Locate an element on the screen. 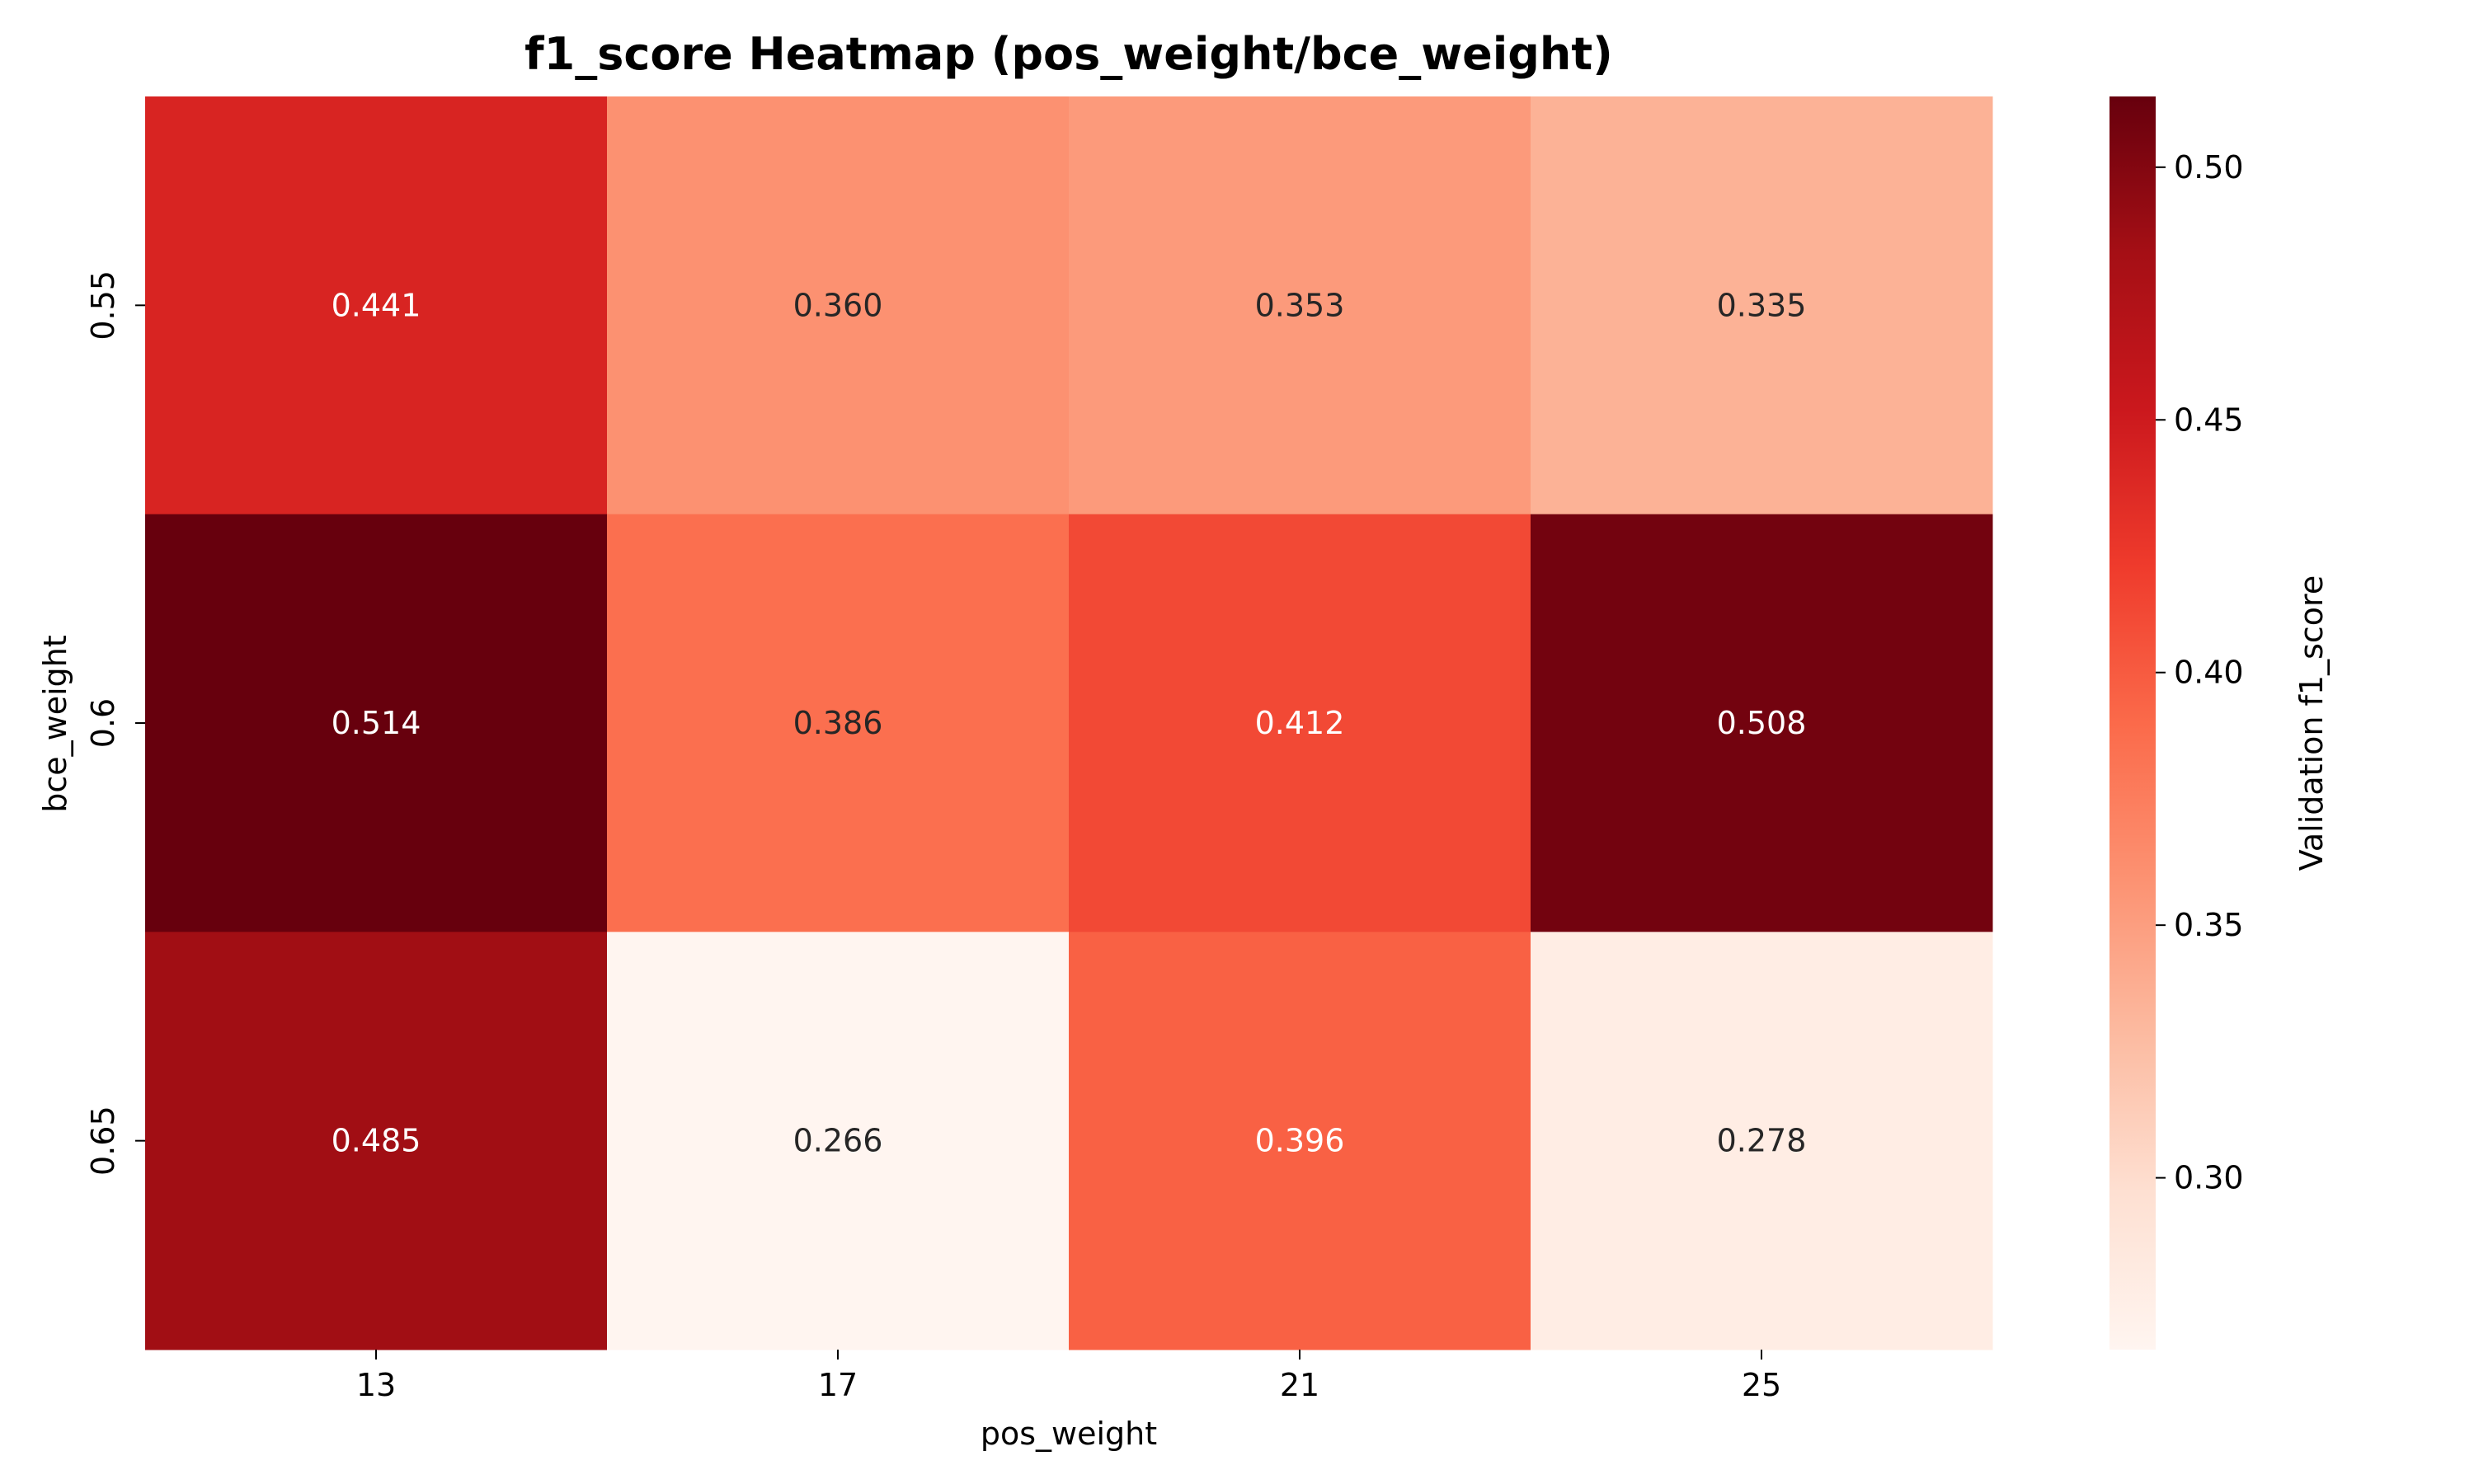 Image resolution: width=2474 pixels, height=1484 pixels. colorbar: 0.30 0.35 0.40 0.45 0.50 Validation f1_score is located at coordinates (2219, 723).